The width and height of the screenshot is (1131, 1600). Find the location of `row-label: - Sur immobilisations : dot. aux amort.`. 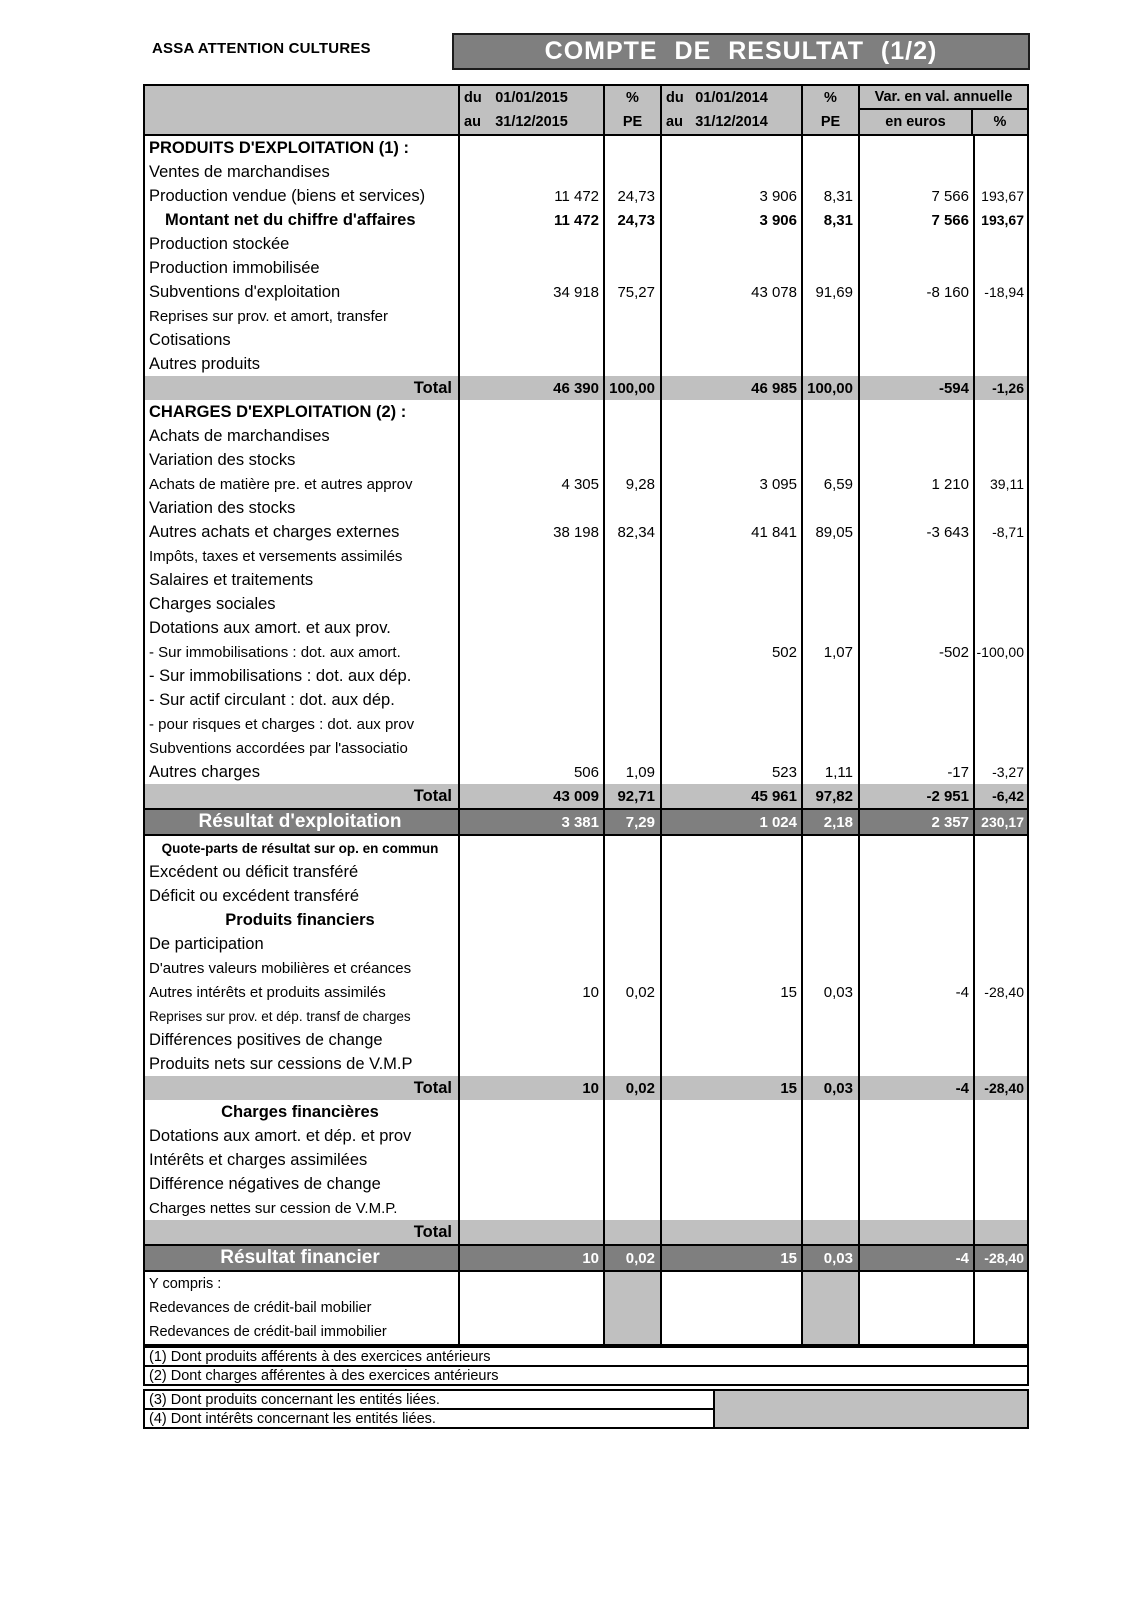

row-label: - Sur immobilisations : dot. aux amort. is located at coordinates (302, 652).